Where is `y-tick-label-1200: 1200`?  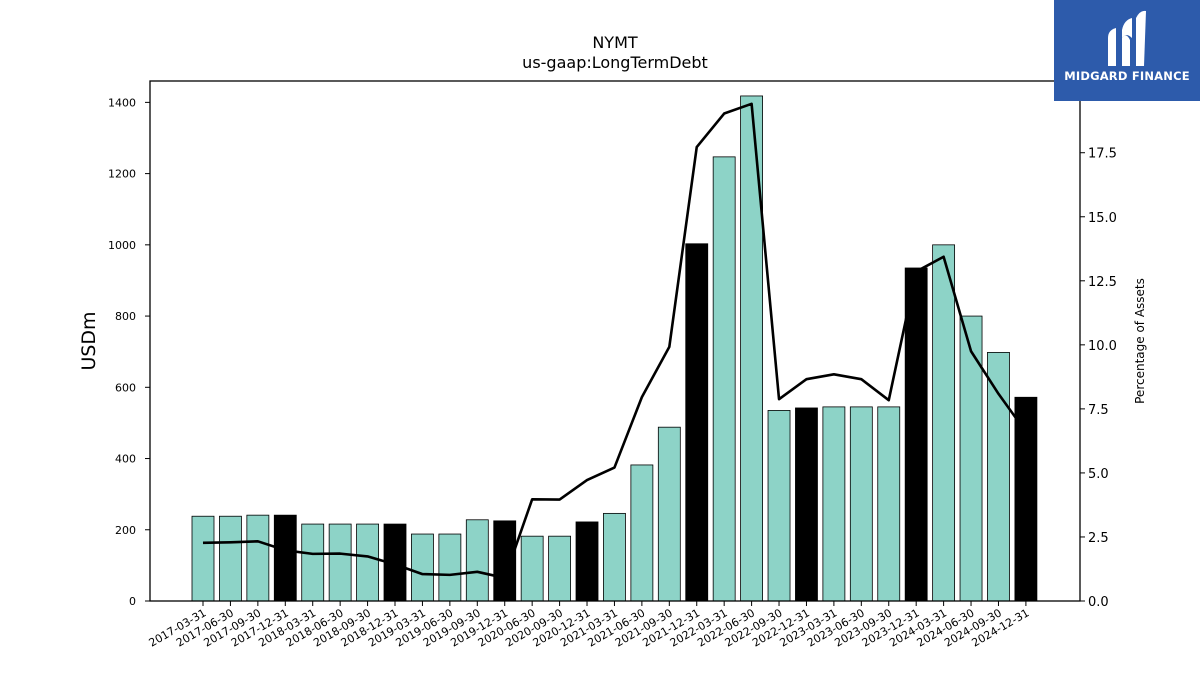 y-tick-label-1200: 1200 is located at coordinates (122, 174).